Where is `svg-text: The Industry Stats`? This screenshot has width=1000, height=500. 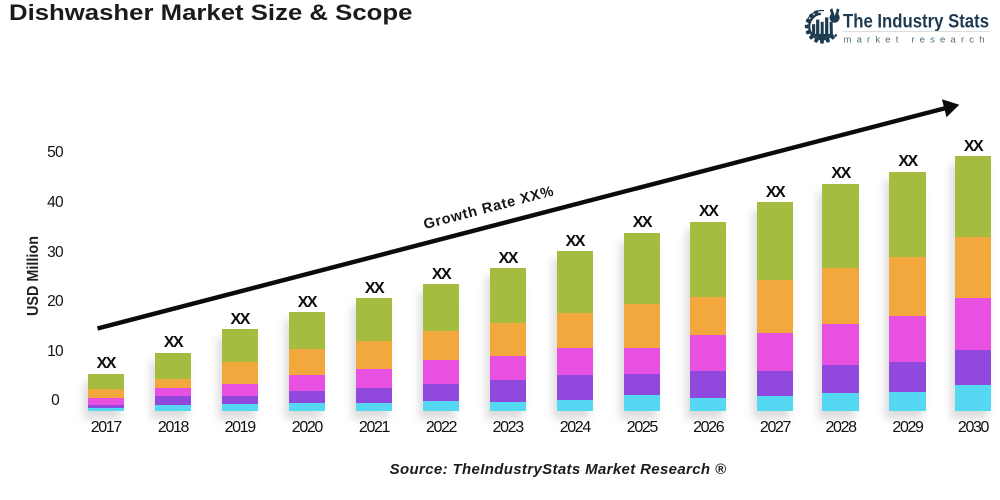 svg-text: The Industry Stats is located at coordinates (916, 22).